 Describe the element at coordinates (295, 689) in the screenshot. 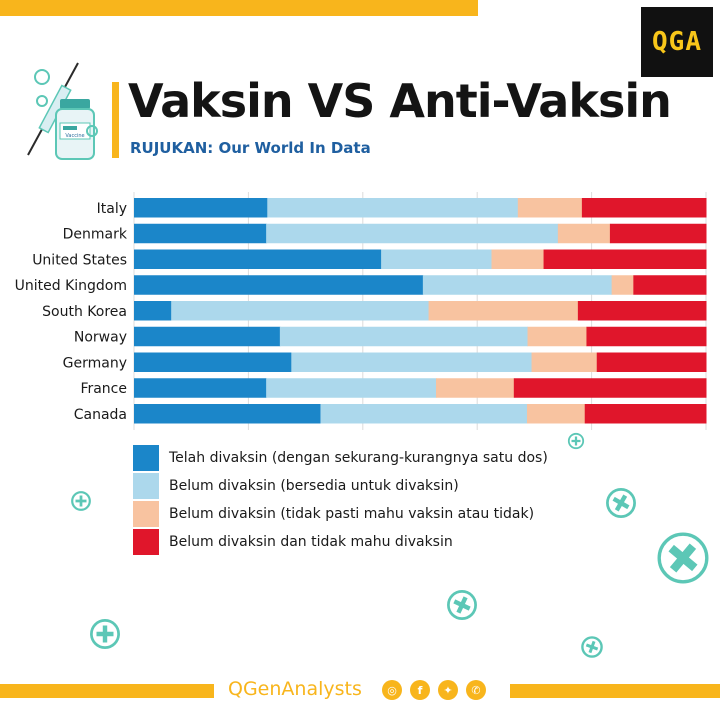

I see `footer-brand: QGenAnalysts` at that location.